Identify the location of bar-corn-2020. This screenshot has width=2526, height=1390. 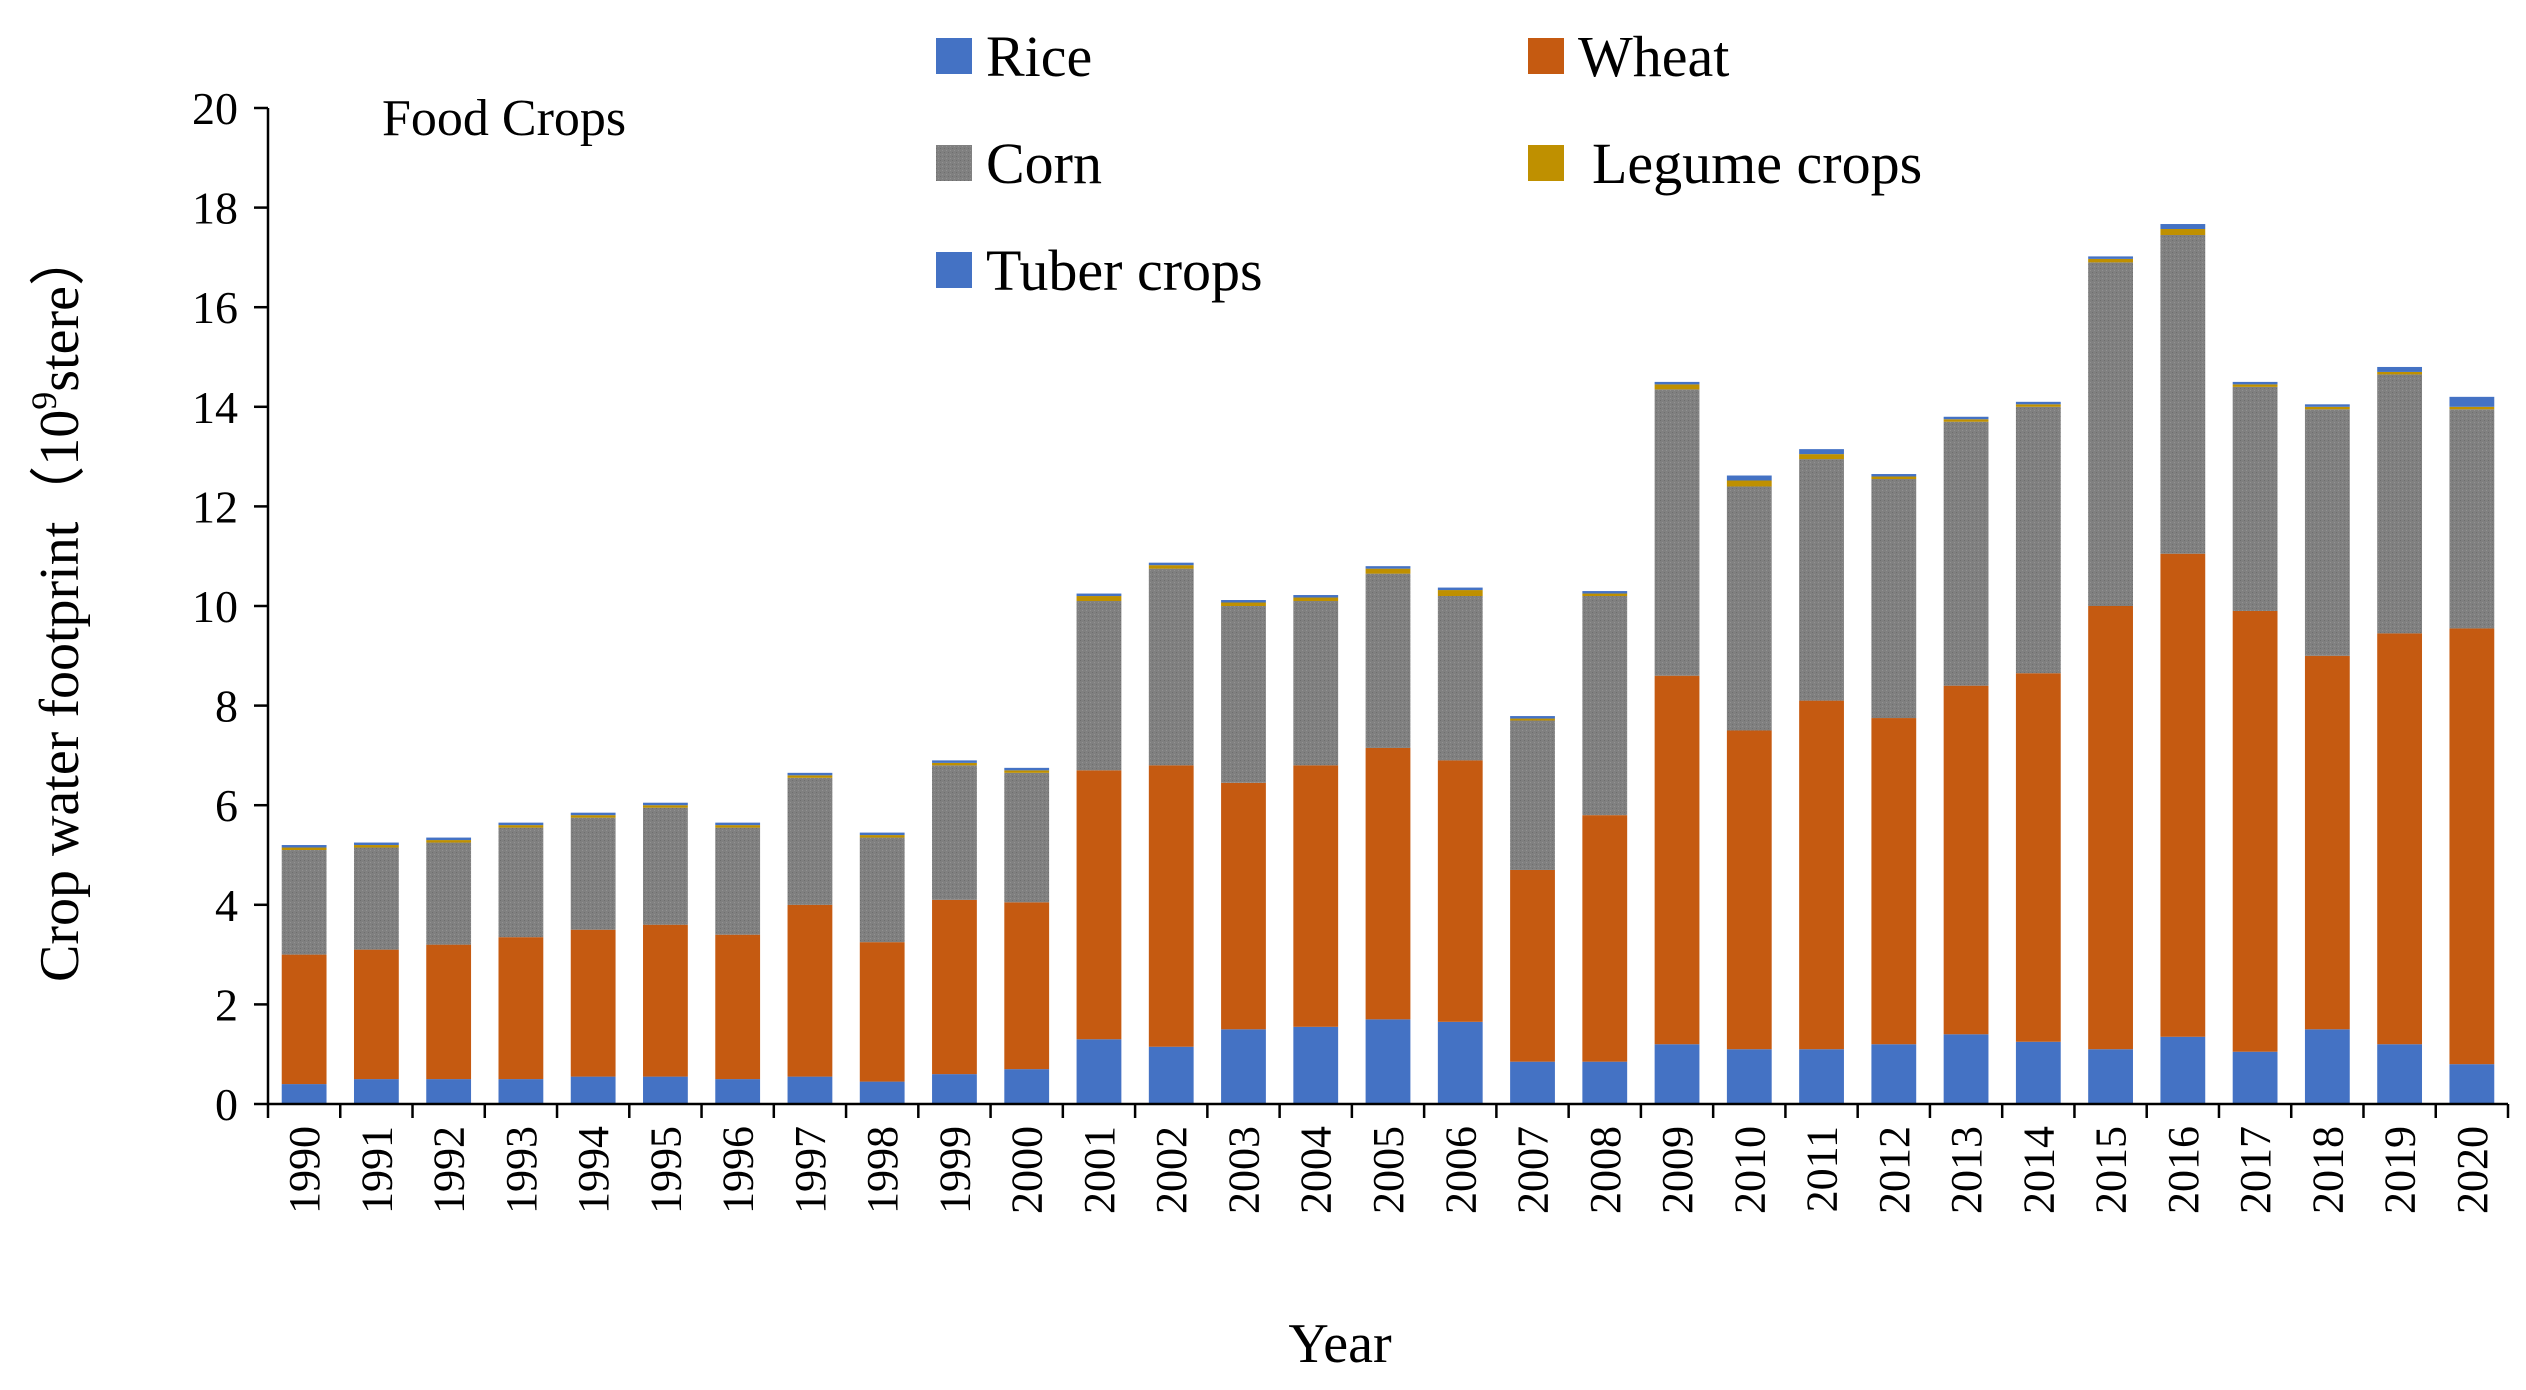
(2472, 519).